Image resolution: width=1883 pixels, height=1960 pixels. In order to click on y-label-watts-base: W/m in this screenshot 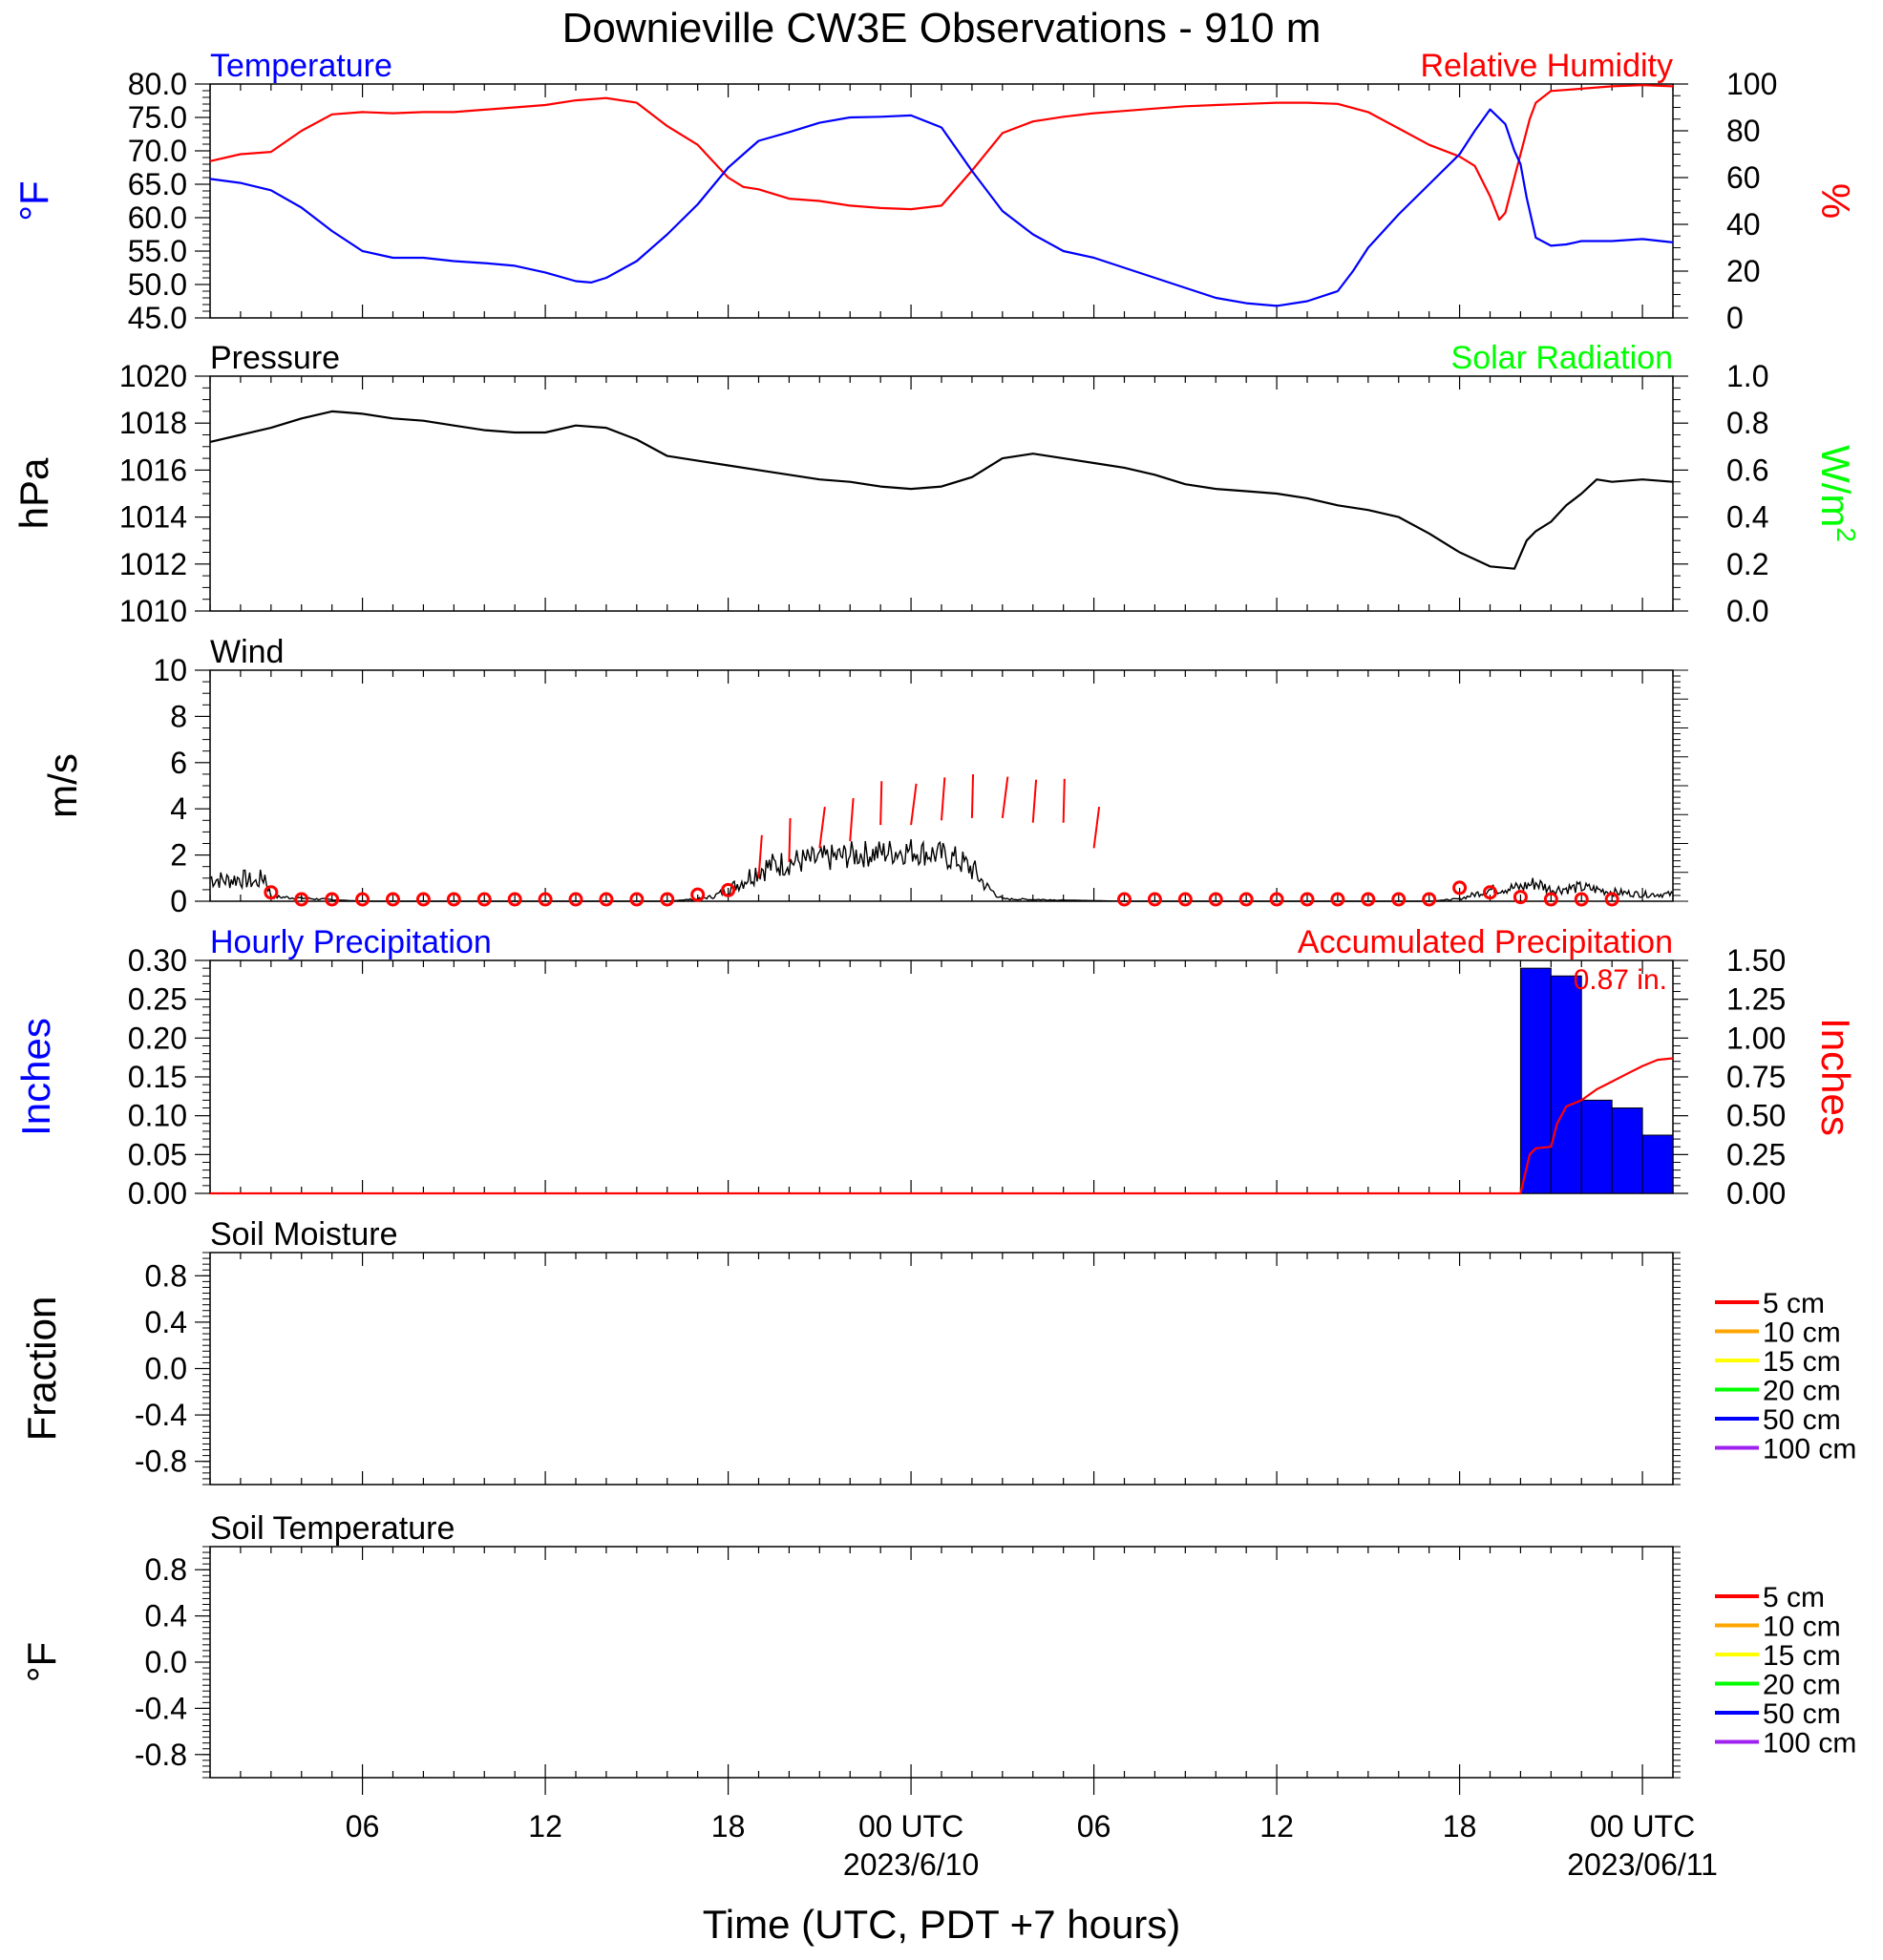, I will do `click(1835, 486)`.